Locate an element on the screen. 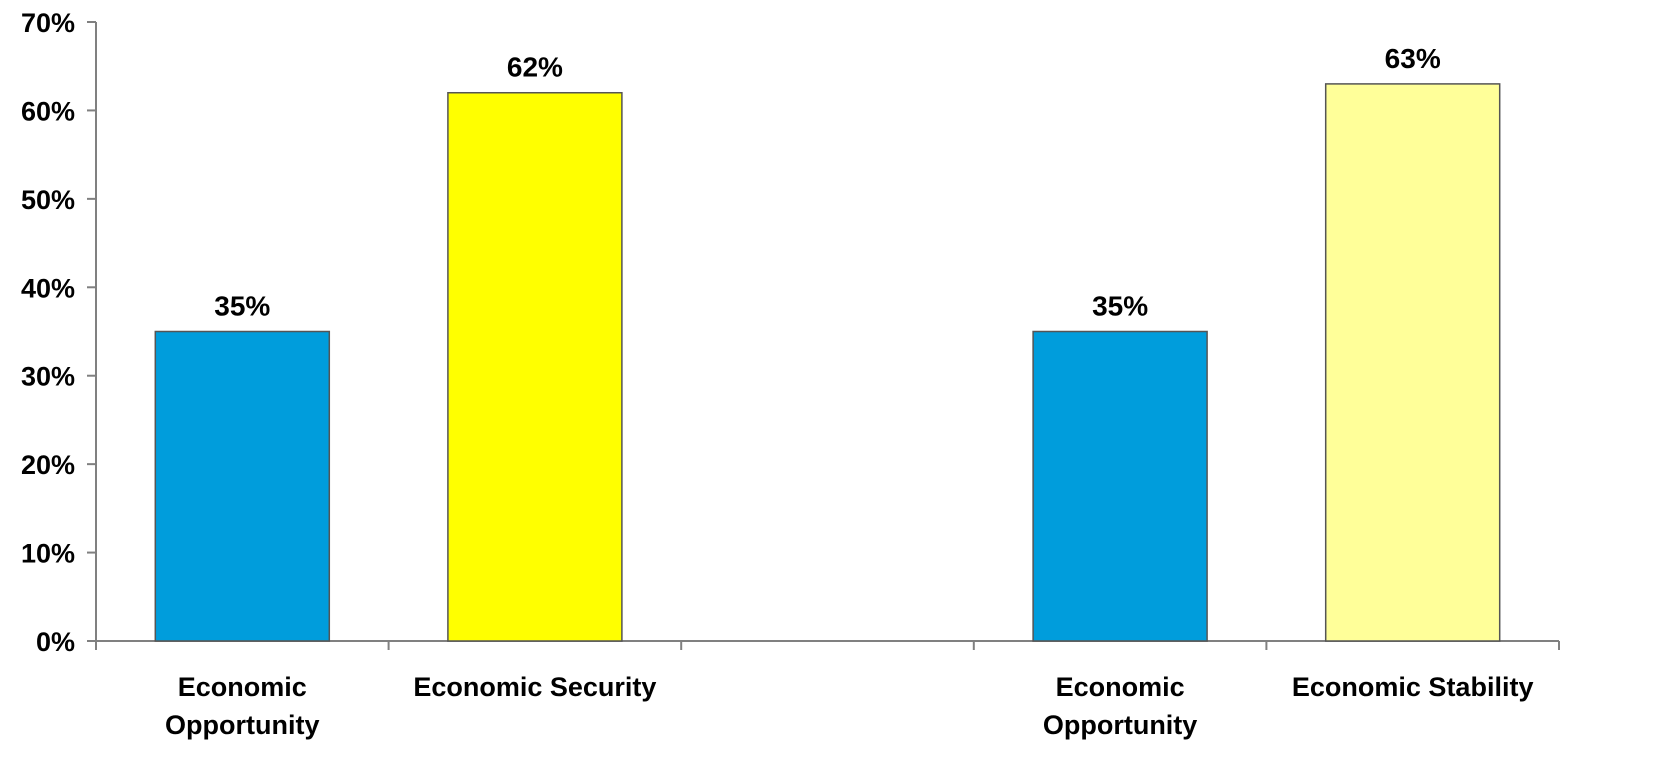 The width and height of the screenshot is (1657, 784). y-tick-label: 40% is located at coordinates (48, 288).